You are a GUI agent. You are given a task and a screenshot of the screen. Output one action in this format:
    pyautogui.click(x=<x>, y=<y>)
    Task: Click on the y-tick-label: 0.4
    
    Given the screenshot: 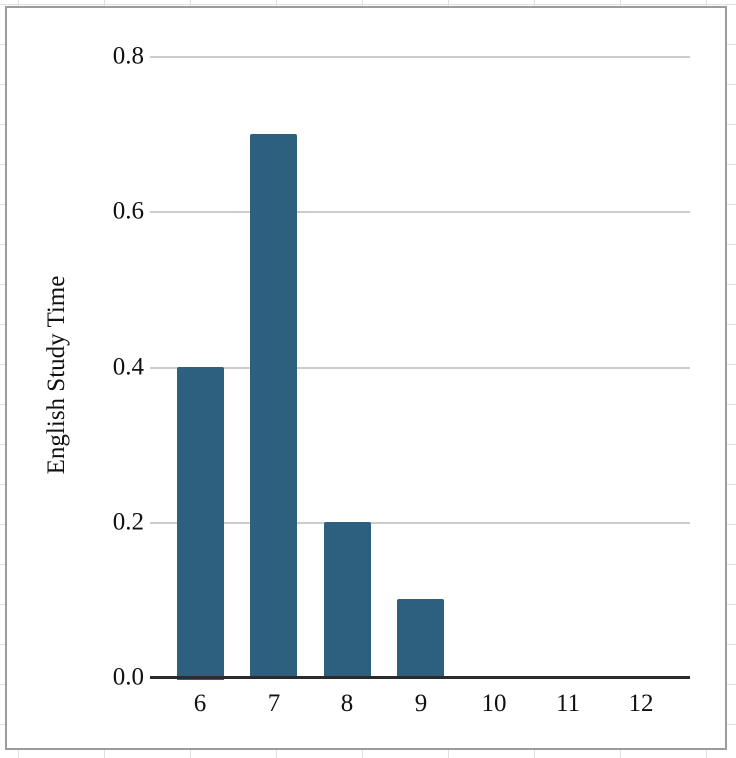 What is the action you would take?
    pyautogui.click(x=128, y=367)
    